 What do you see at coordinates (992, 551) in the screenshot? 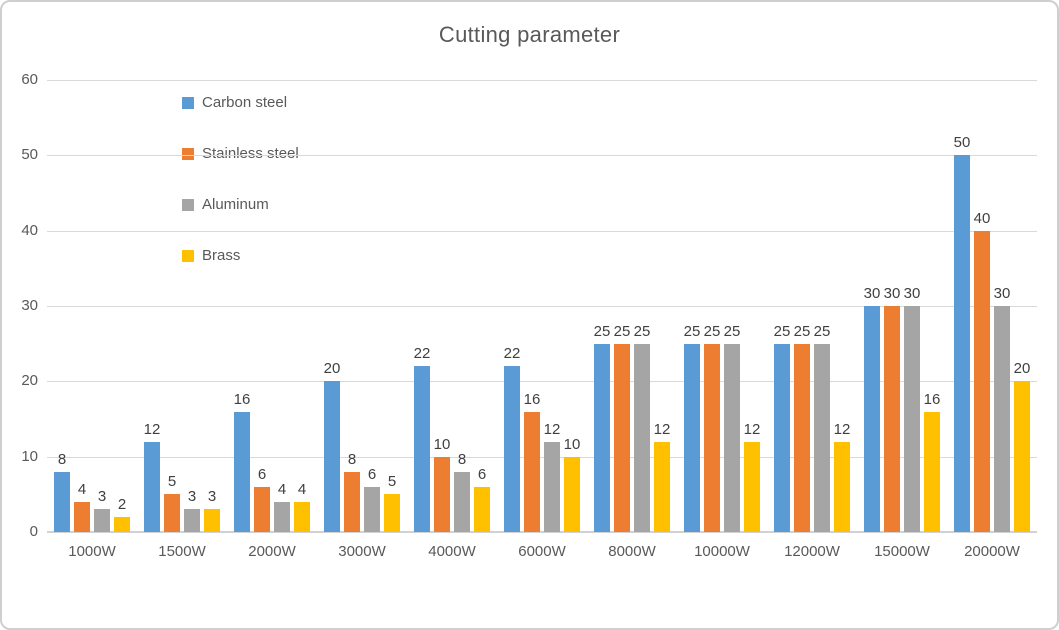
I see `x-tick-label-20000w: 20000W` at bounding box center [992, 551].